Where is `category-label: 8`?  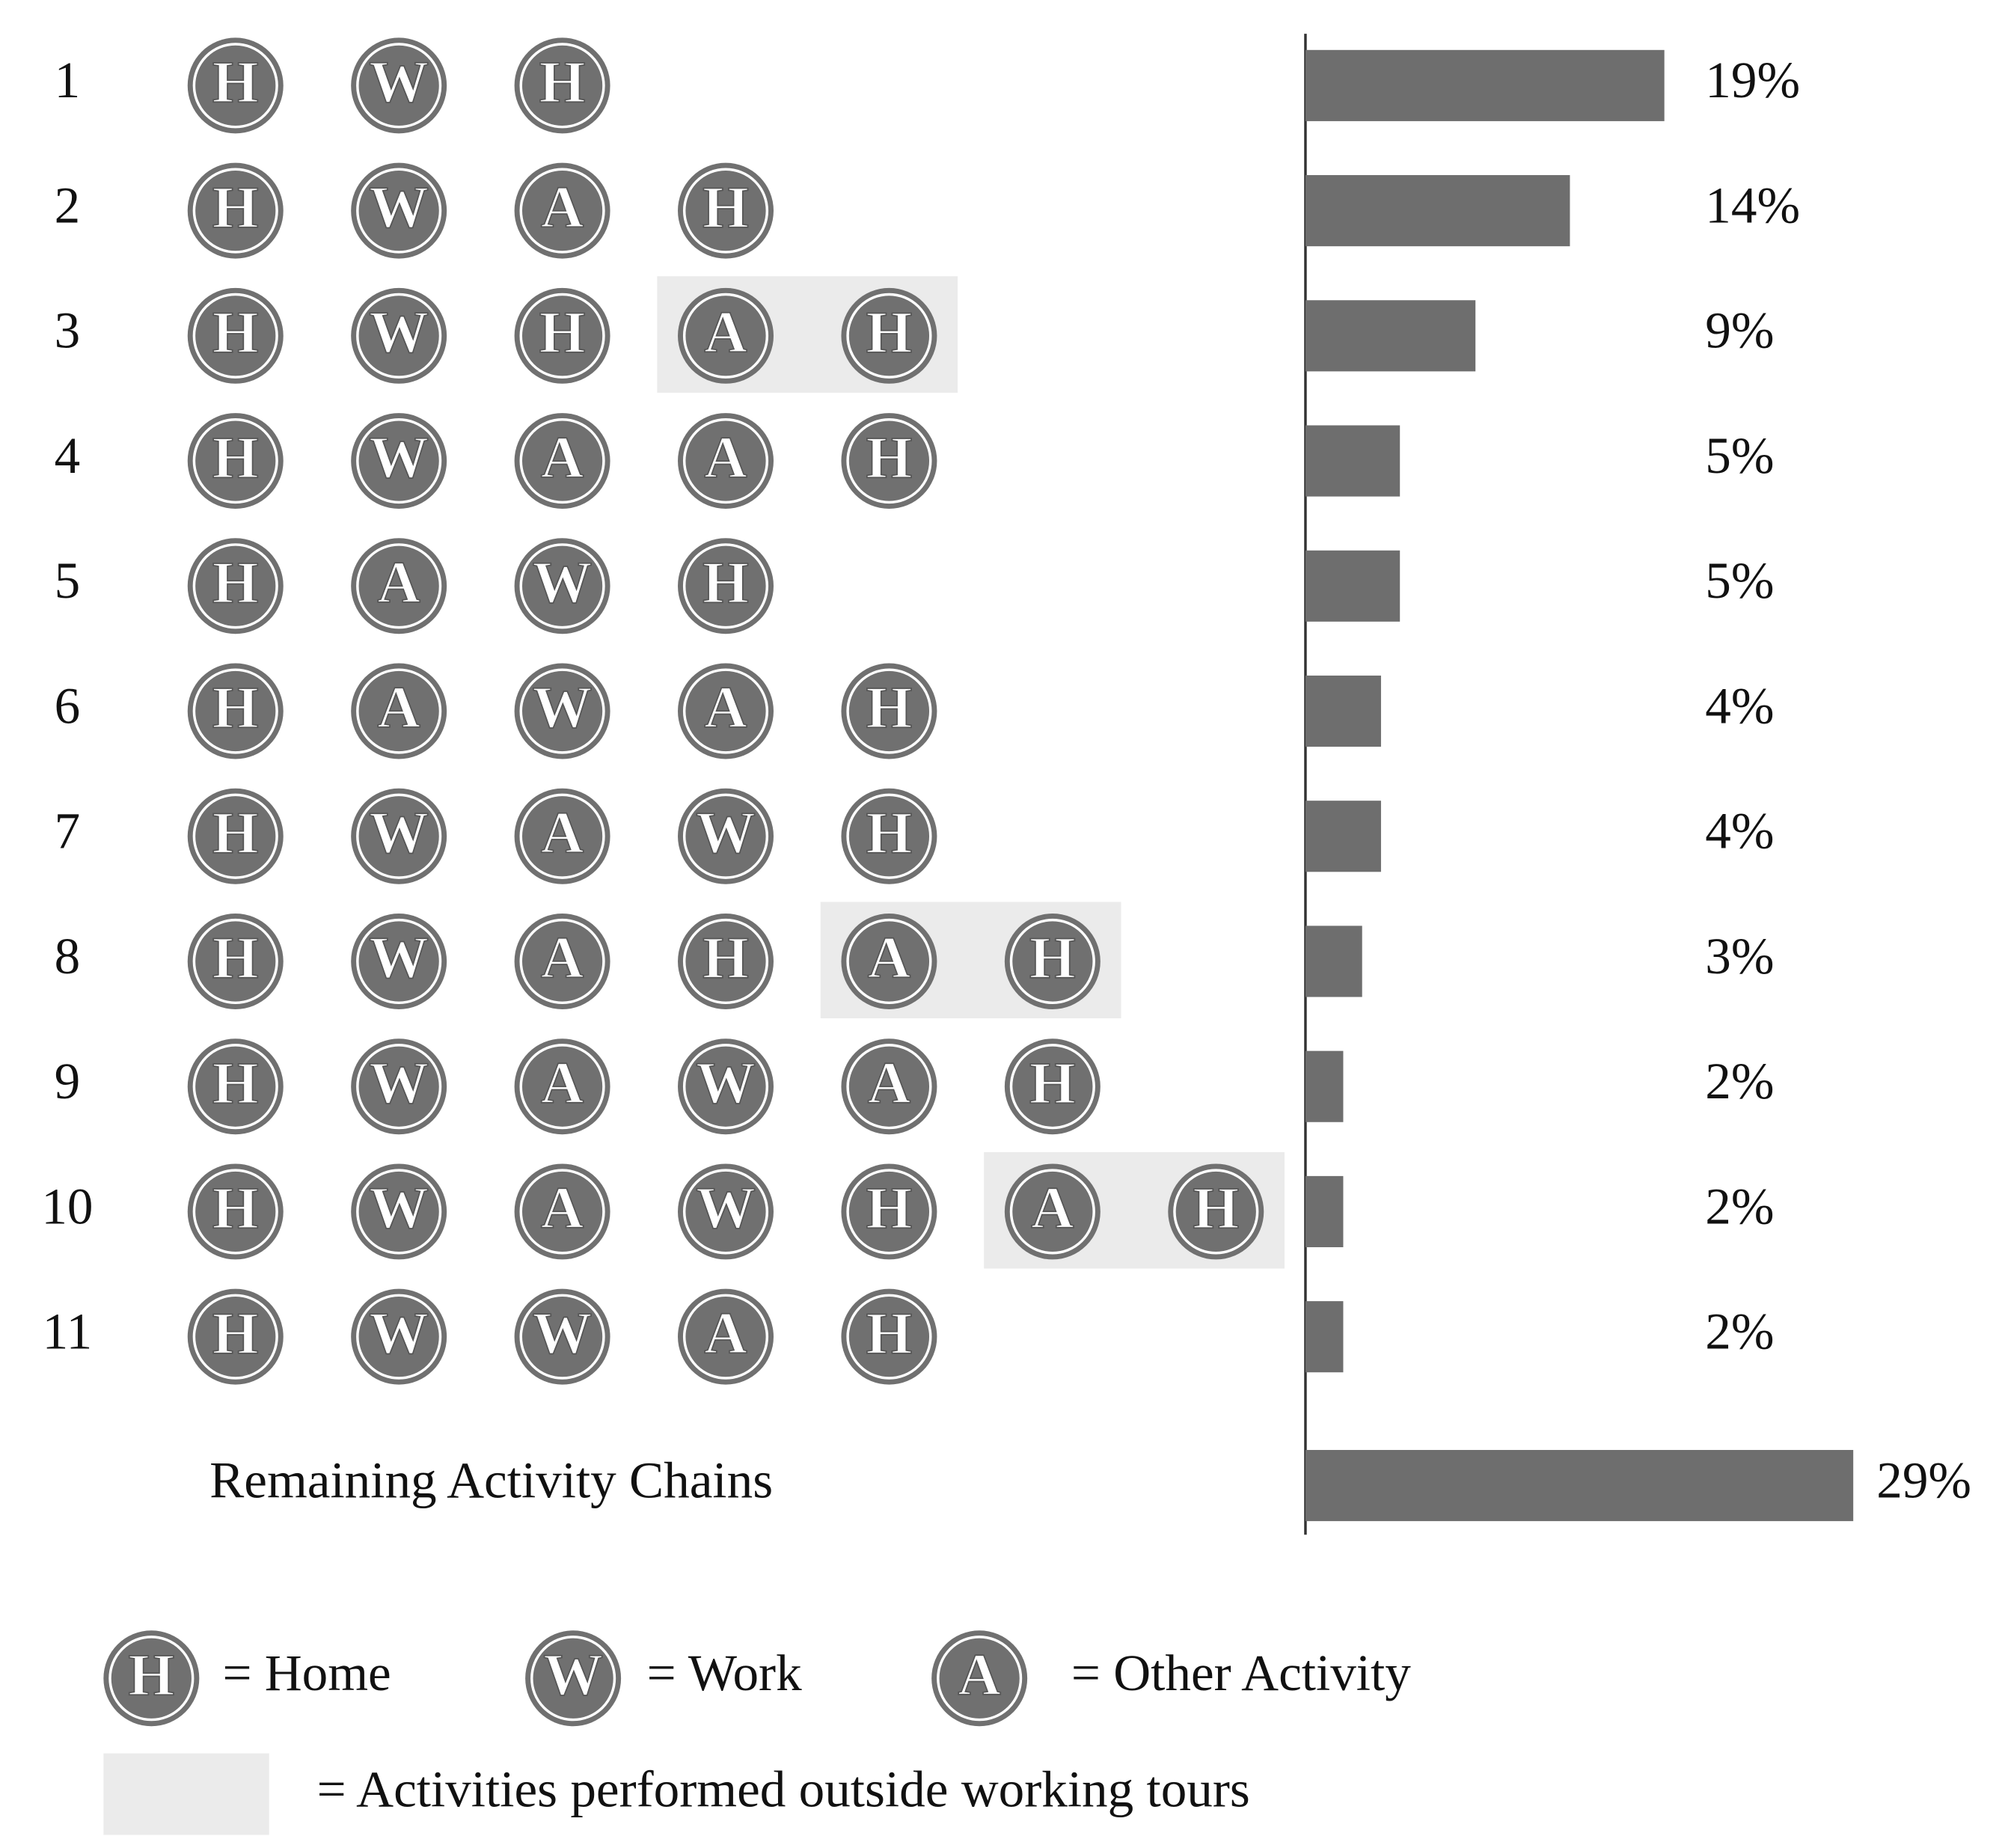
category-label: 8 is located at coordinates (68, 956).